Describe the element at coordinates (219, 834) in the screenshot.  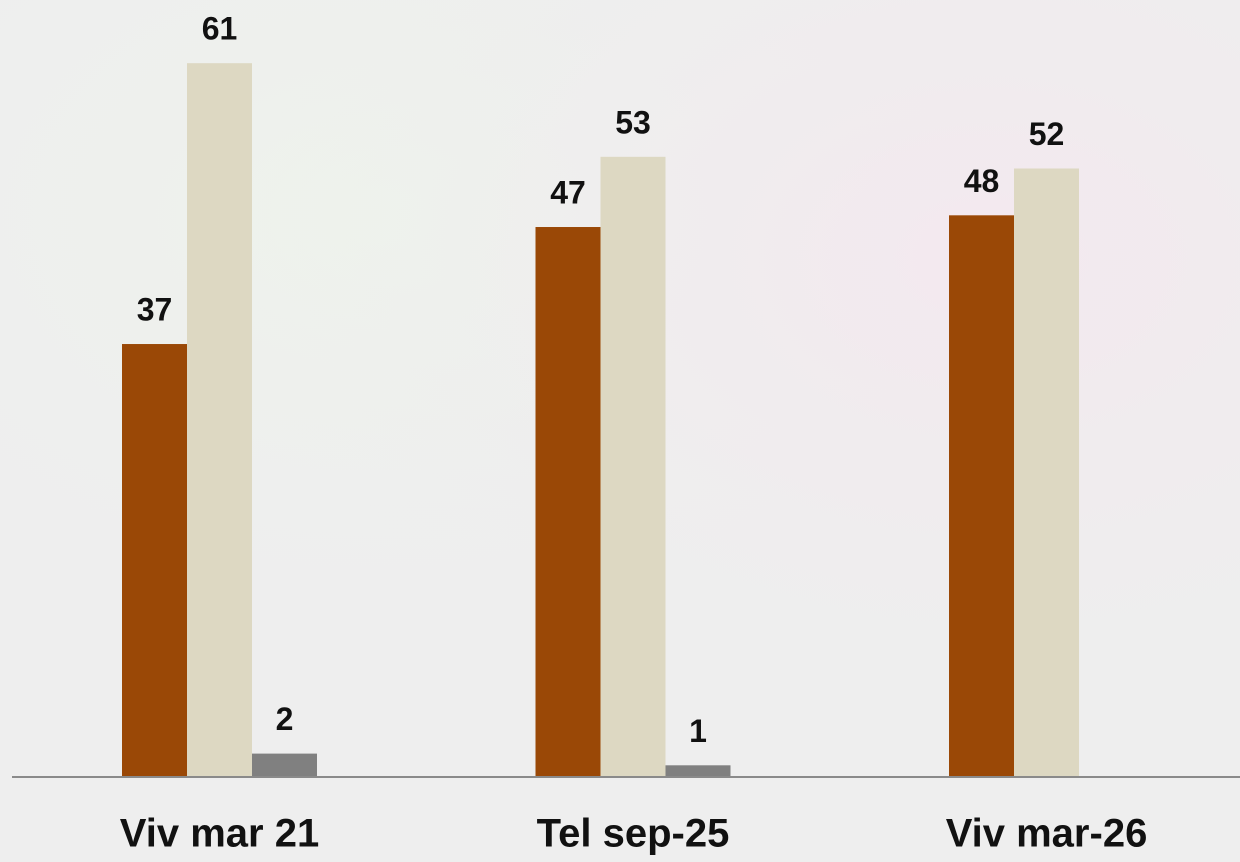
I see `x-tick-label: Viv mar 21` at that location.